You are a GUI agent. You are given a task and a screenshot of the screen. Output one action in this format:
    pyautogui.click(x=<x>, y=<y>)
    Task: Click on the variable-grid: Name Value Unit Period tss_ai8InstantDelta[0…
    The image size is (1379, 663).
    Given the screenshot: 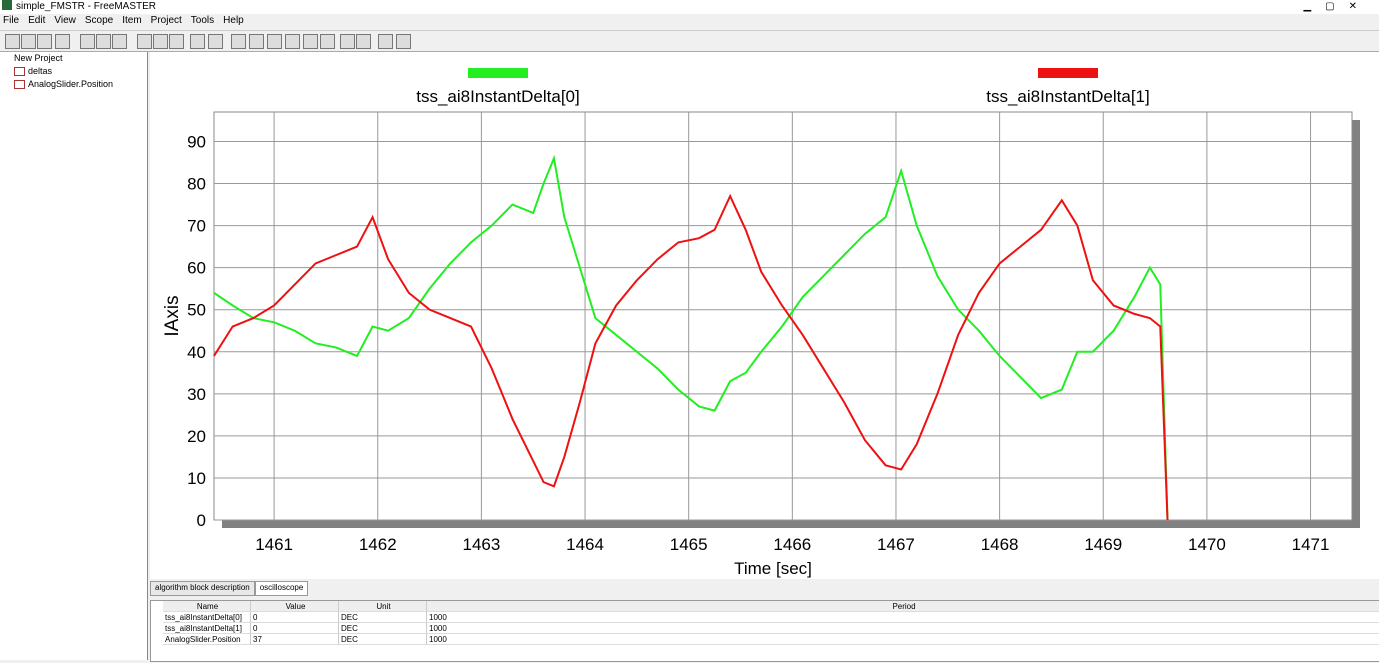 What is the action you would take?
    pyautogui.click(x=764, y=631)
    